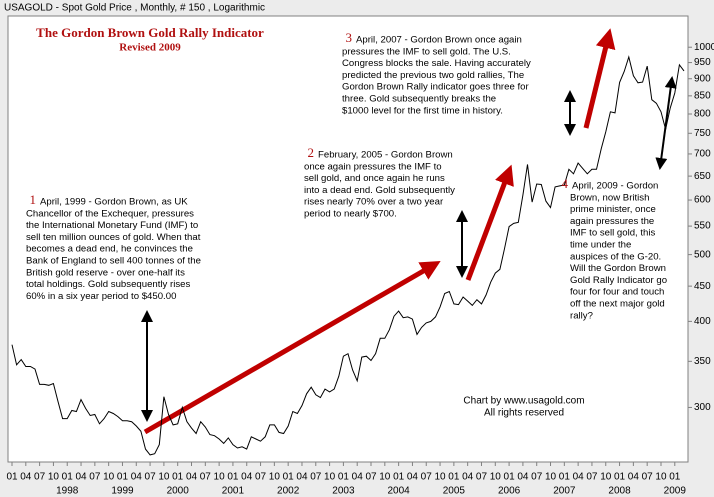 This screenshot has width=714, height=497. I want to click on x-year-label: 2005, so click(454, 491).